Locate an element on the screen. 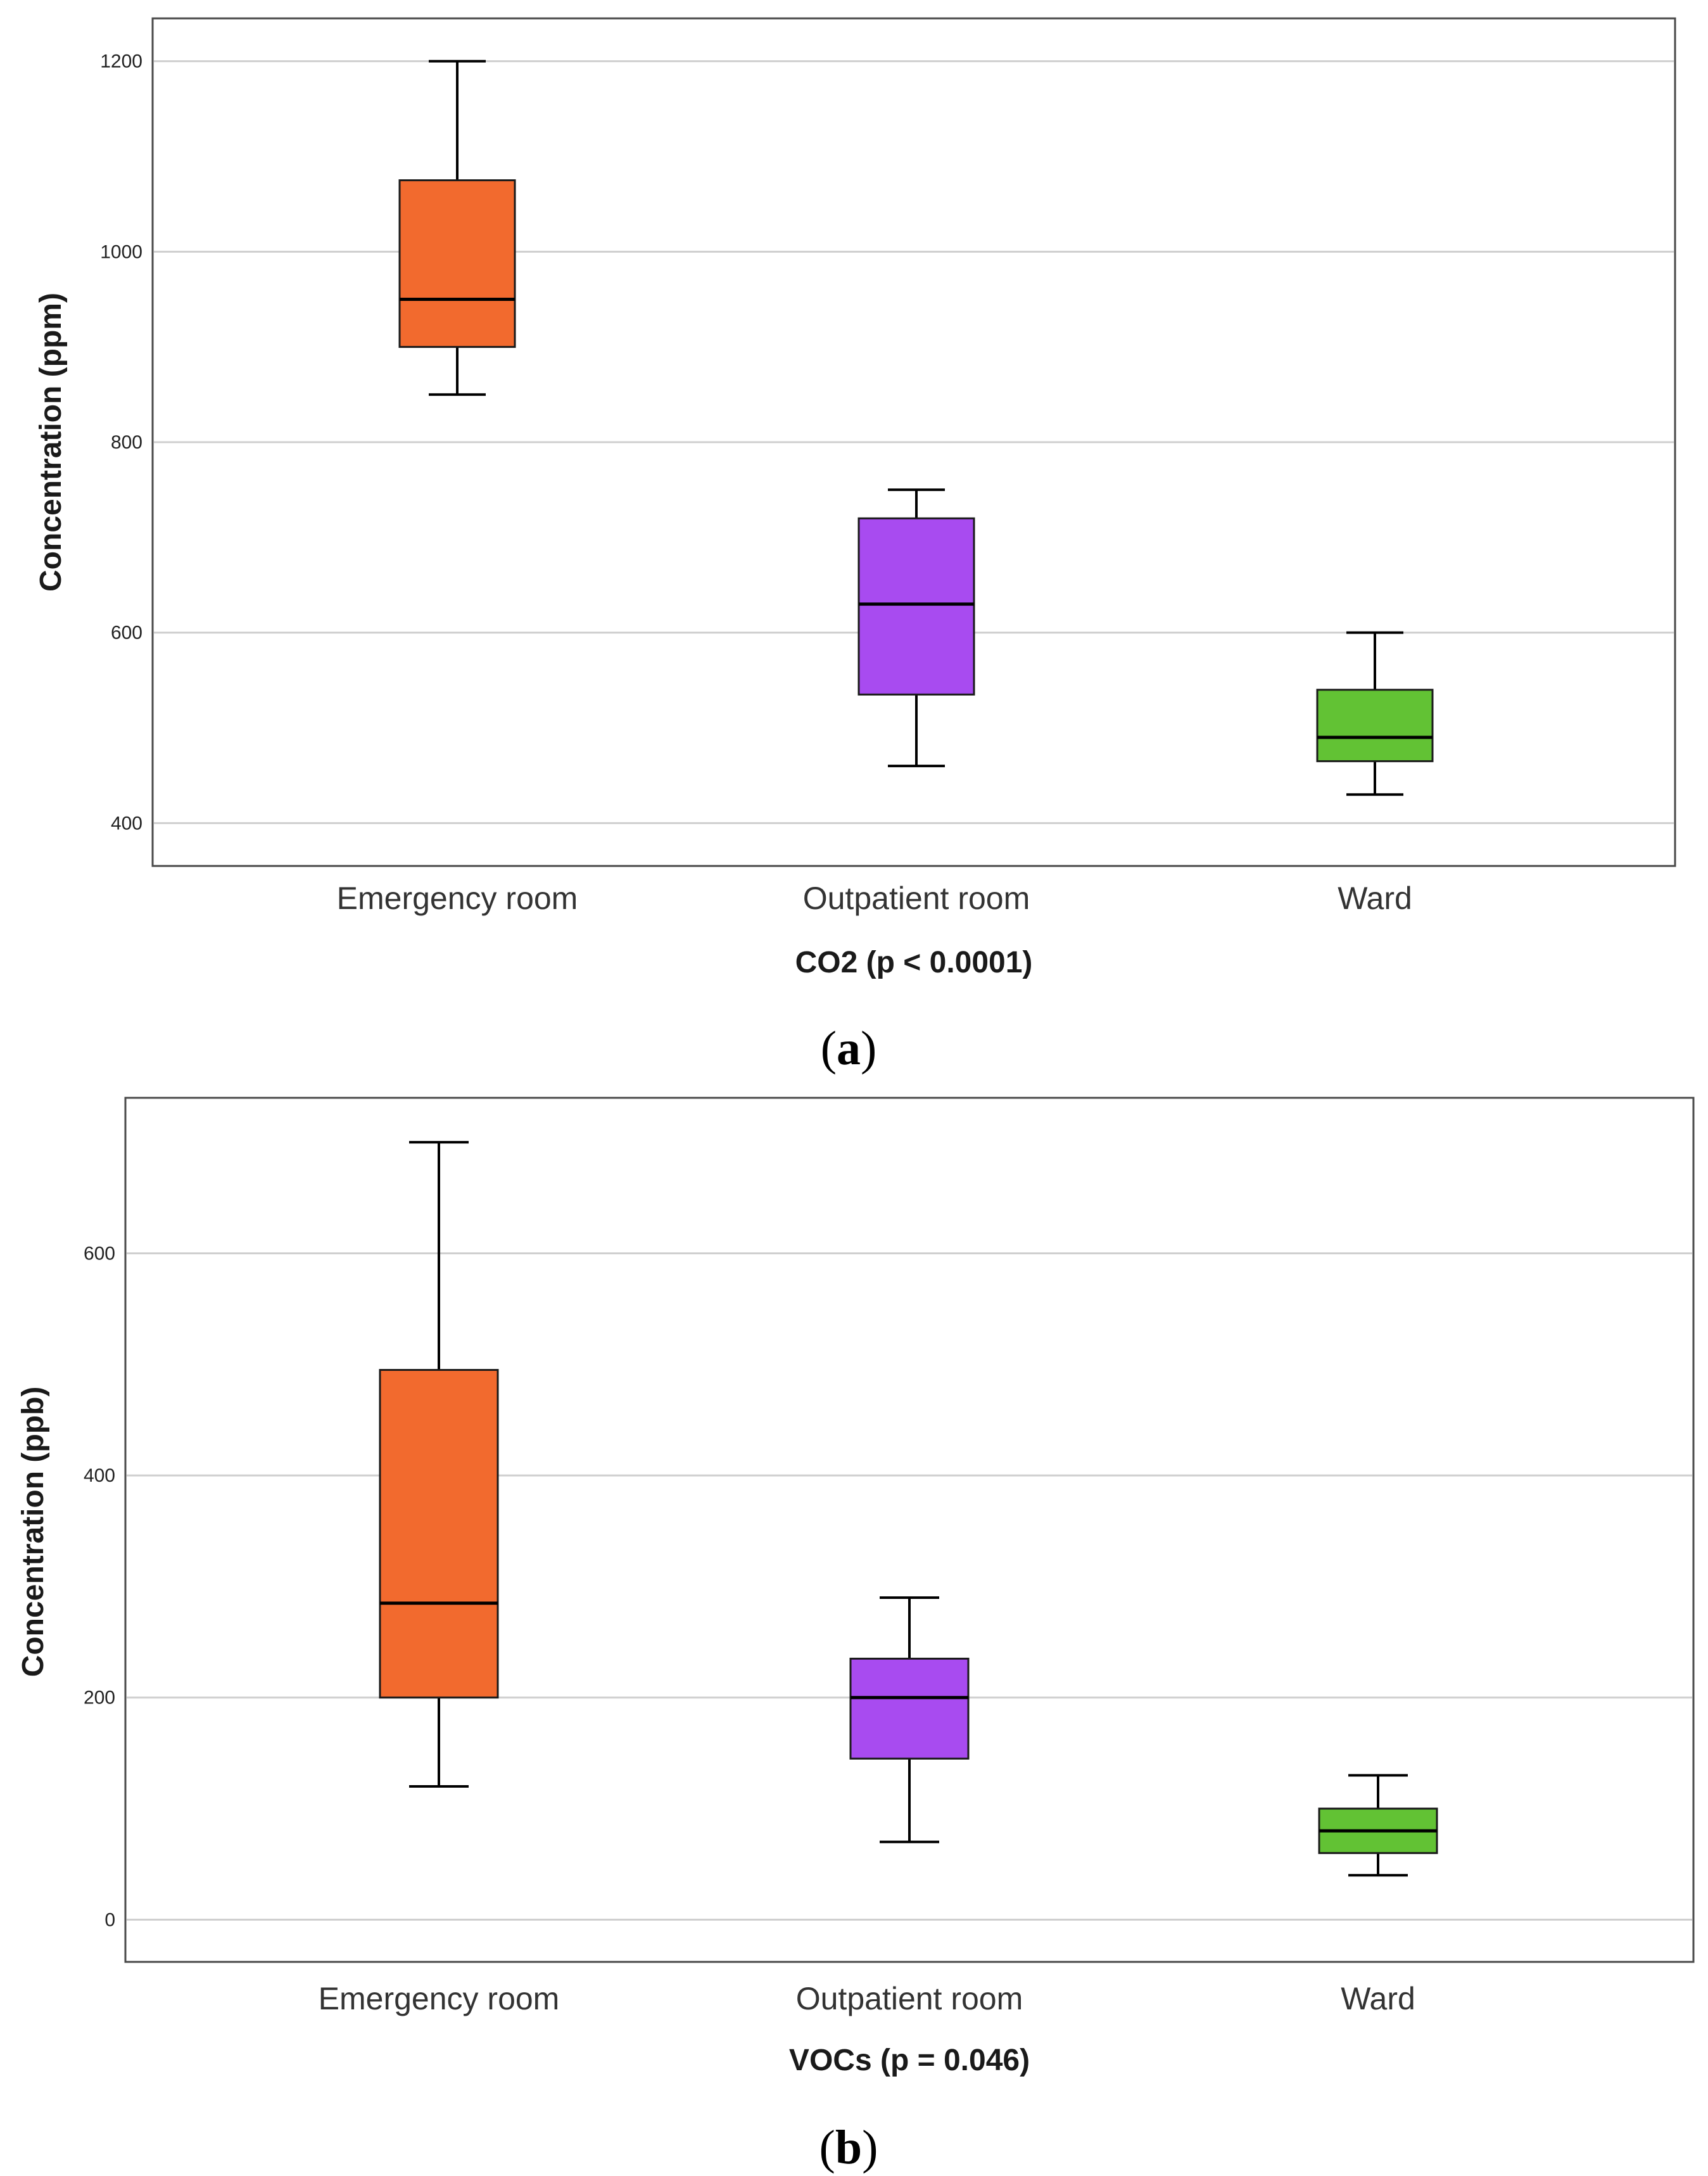 The height and width of the screenshot is (2176, 1708). panel-label-a: (a) is located at coordinates (849, 1049).